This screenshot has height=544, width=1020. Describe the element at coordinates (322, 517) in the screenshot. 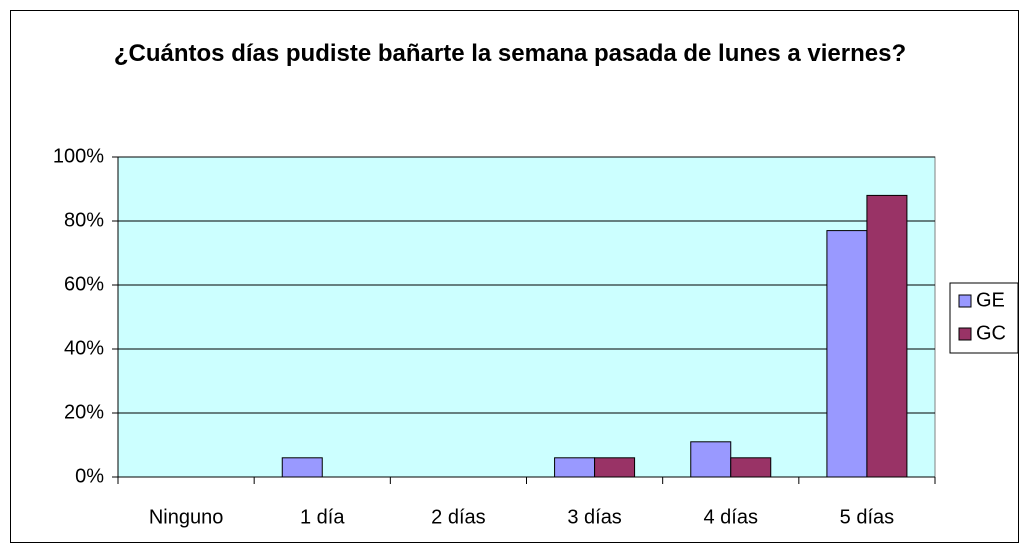

I see `x-tick-label: 1 día` at that location.